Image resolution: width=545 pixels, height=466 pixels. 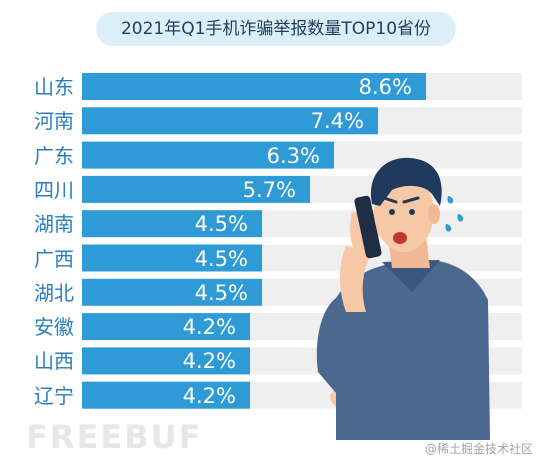 I want to click on title-pill, so click(x=276, y=29).